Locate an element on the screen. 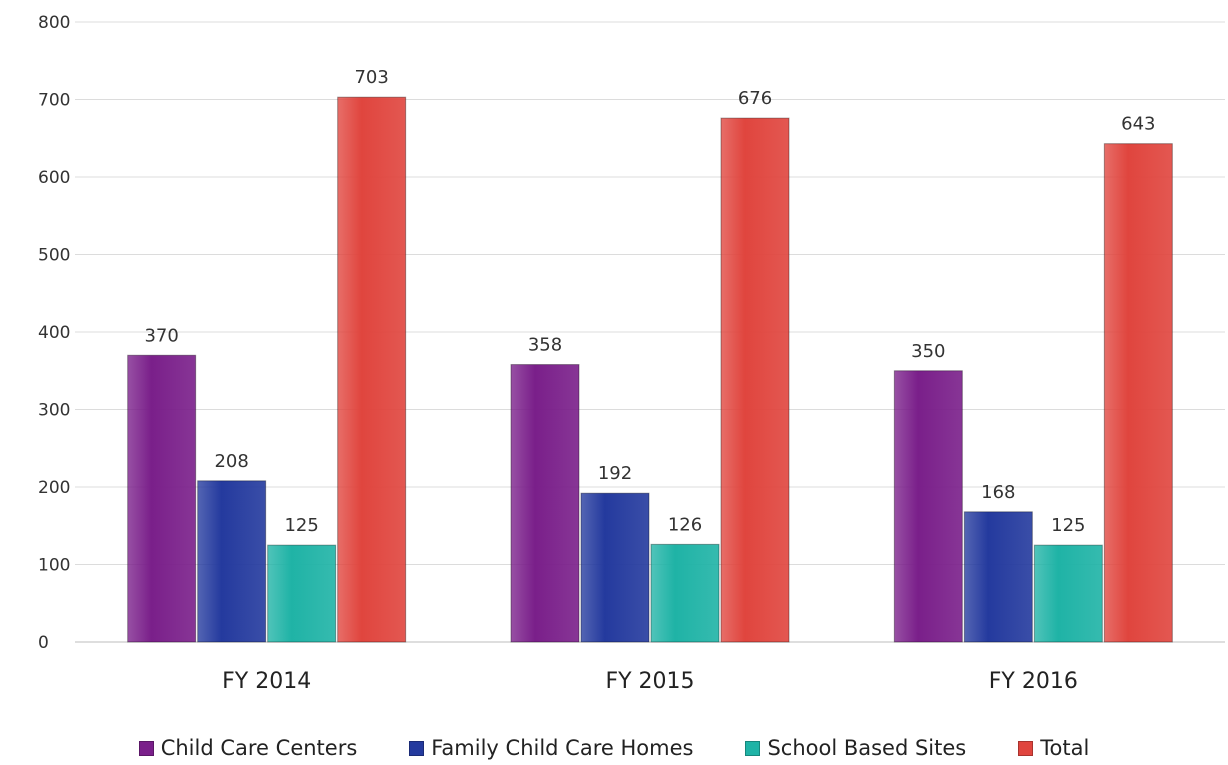 The height and width of the screenshot is (765, 1228). data-label: 370 is located at coordinates (161, 335).